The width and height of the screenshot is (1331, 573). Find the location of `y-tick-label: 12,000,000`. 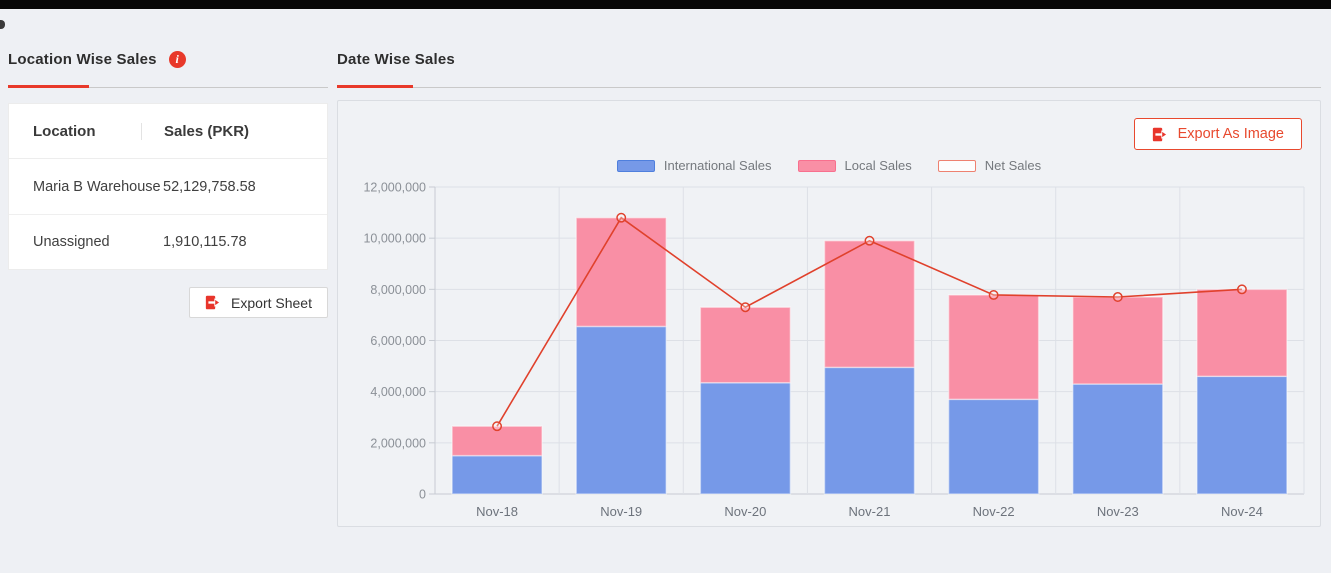

y-tick-label: 12,000,000 is located at coordinates (394, 188).